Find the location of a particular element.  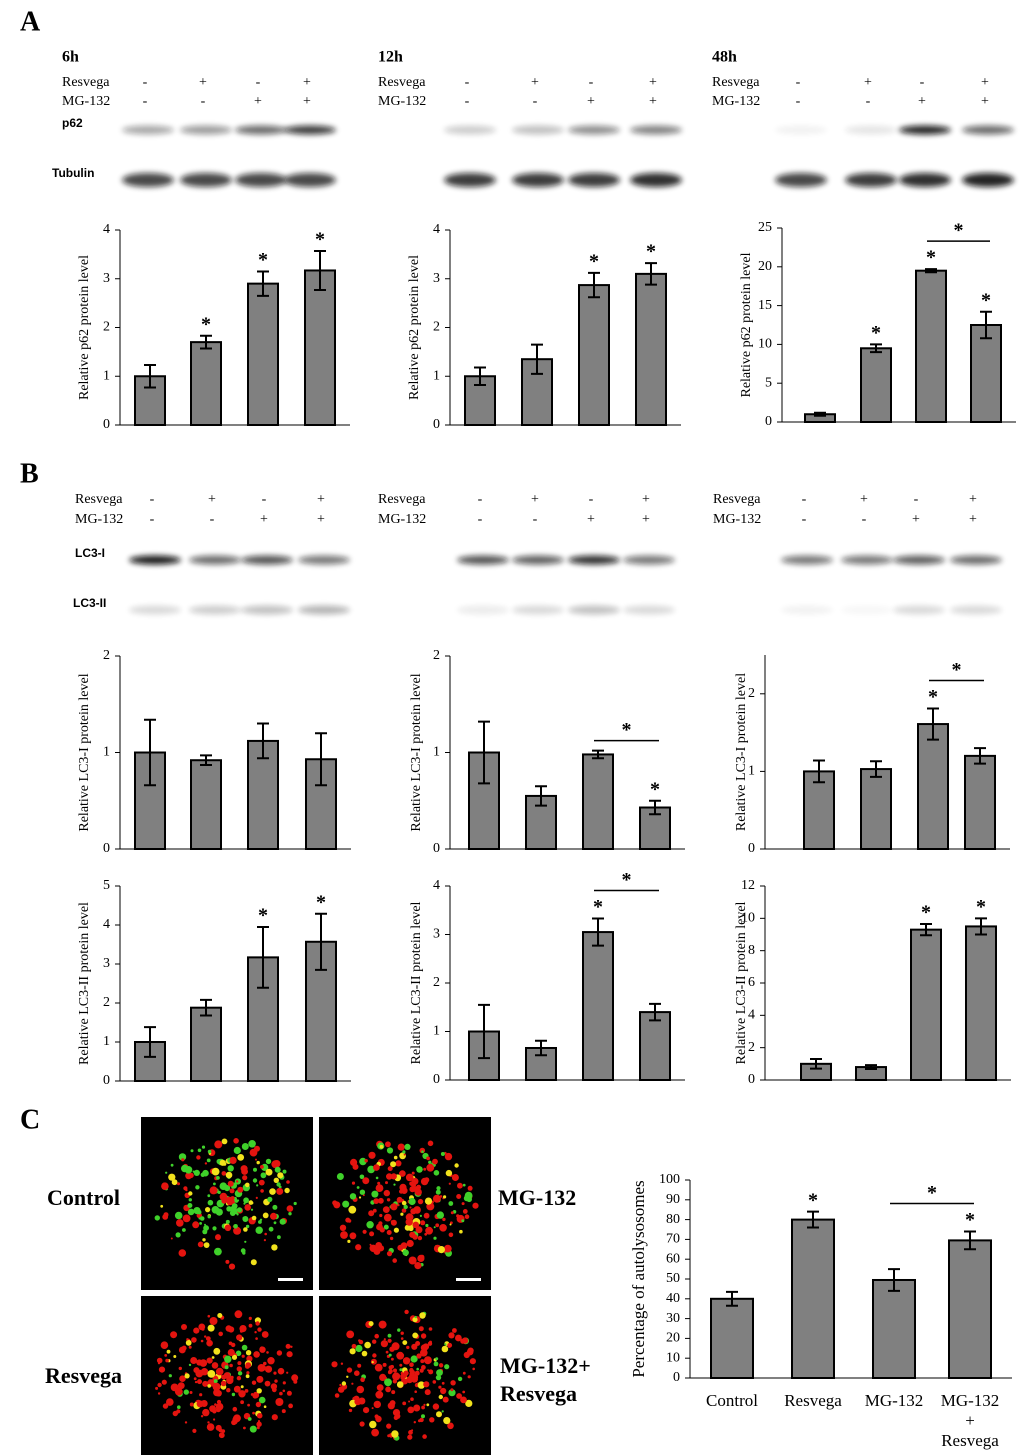

y-axis-label: Relative p62 protein level is located at coordinates (746, 324).